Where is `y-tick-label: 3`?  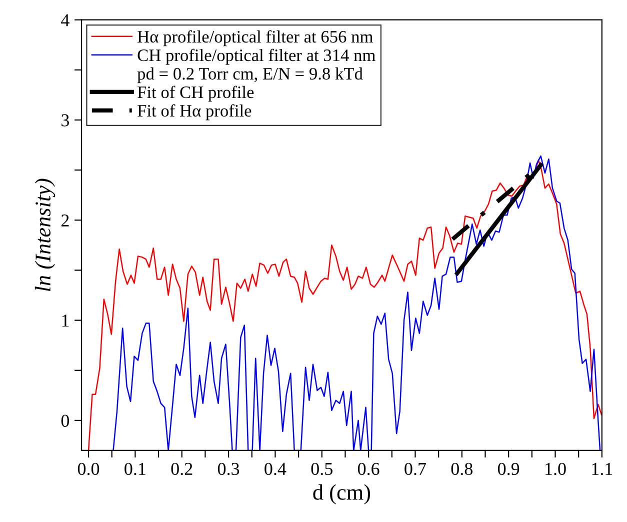
y-tick-label: 3 is located at coordinates (65, 120).